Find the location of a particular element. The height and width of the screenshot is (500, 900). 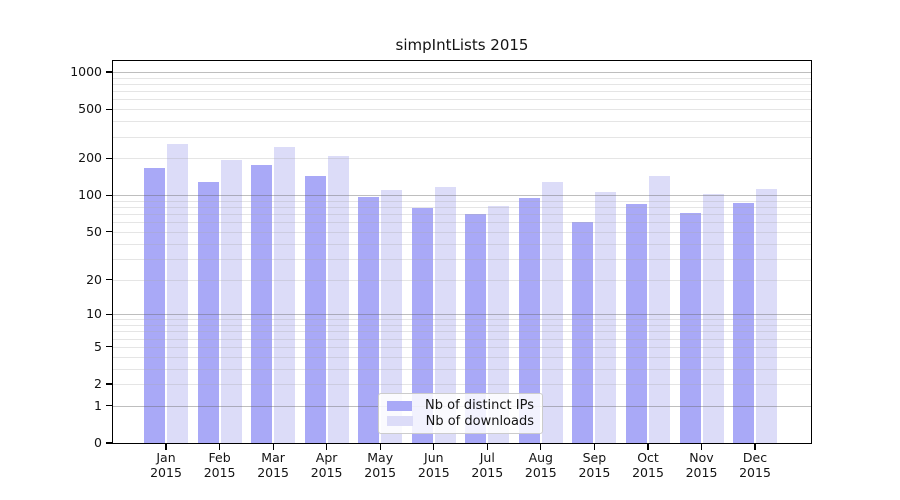

x-tick-label: Dec 2015 is located at coordinates (755, 465).